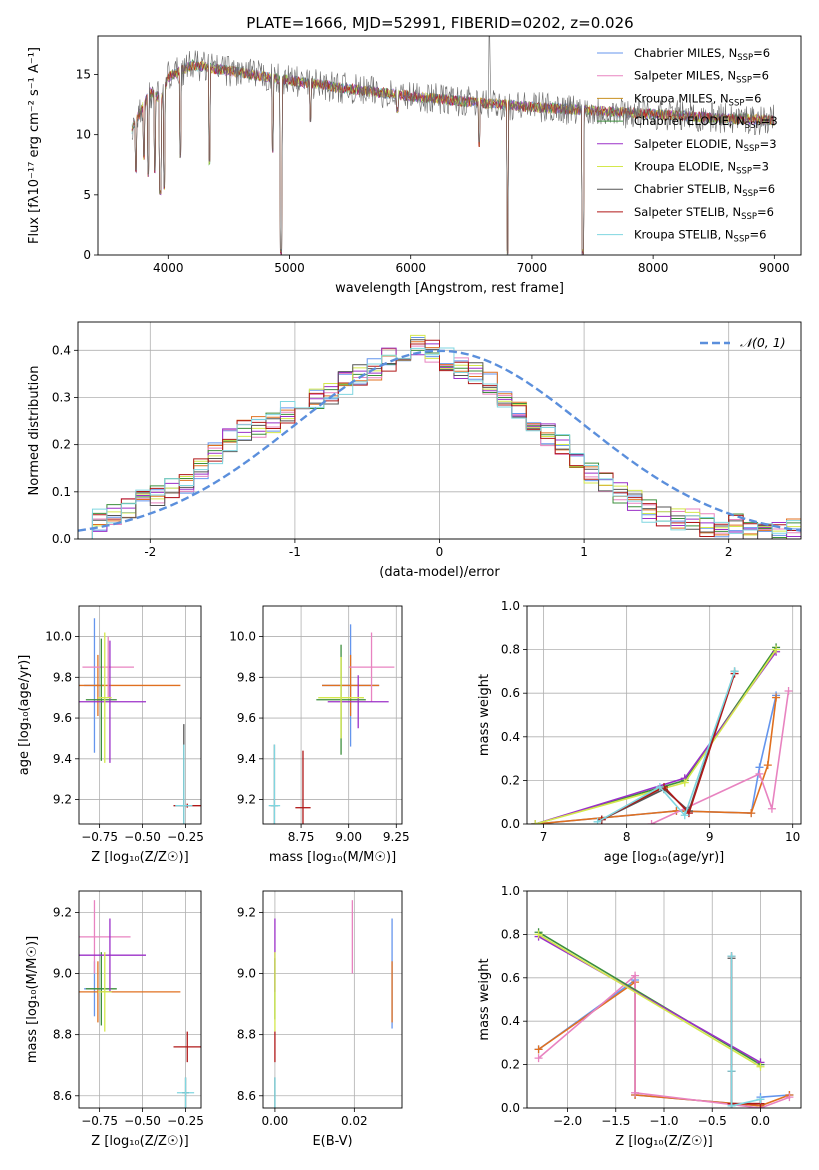 Image resolution: width=819 pixels, height=1170 pixels. I want to click on y-axis-label: mass weight, so click(484, 999).